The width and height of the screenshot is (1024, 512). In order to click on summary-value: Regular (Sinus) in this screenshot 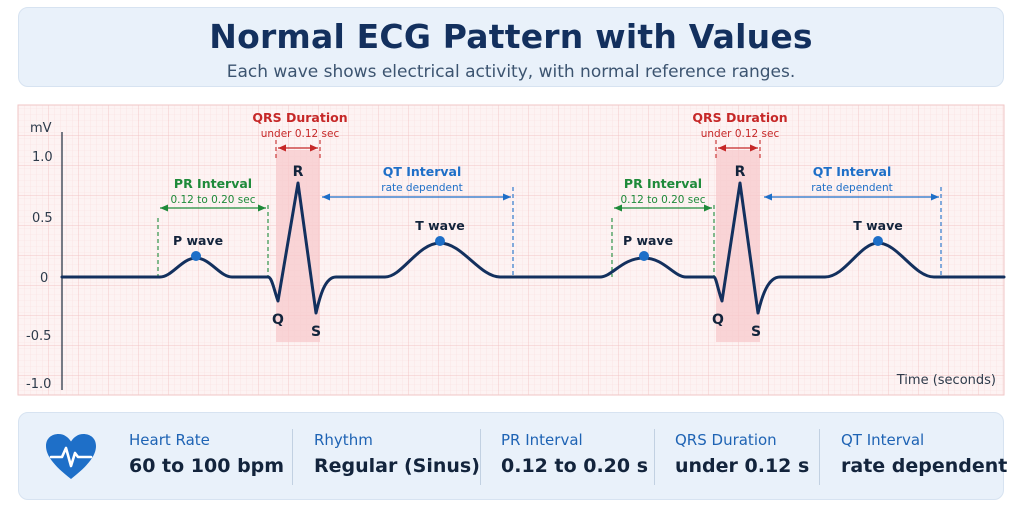, I will do `click(397, 466)`.